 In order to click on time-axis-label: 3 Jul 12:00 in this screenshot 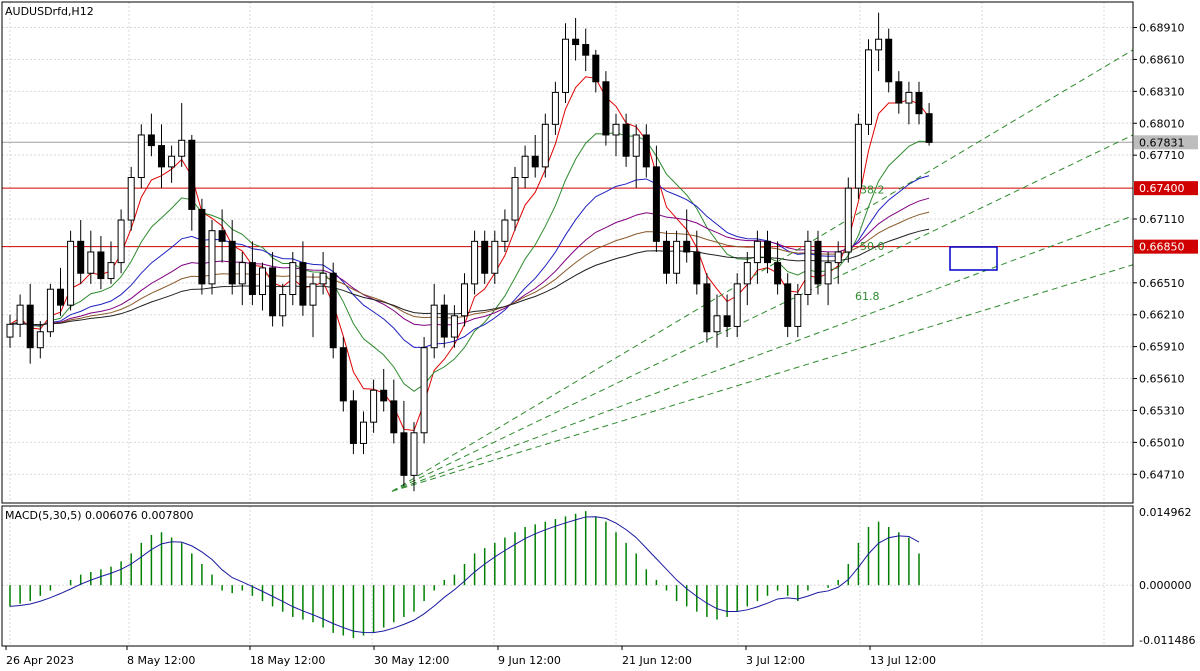, I will do `click(775, 660)`.